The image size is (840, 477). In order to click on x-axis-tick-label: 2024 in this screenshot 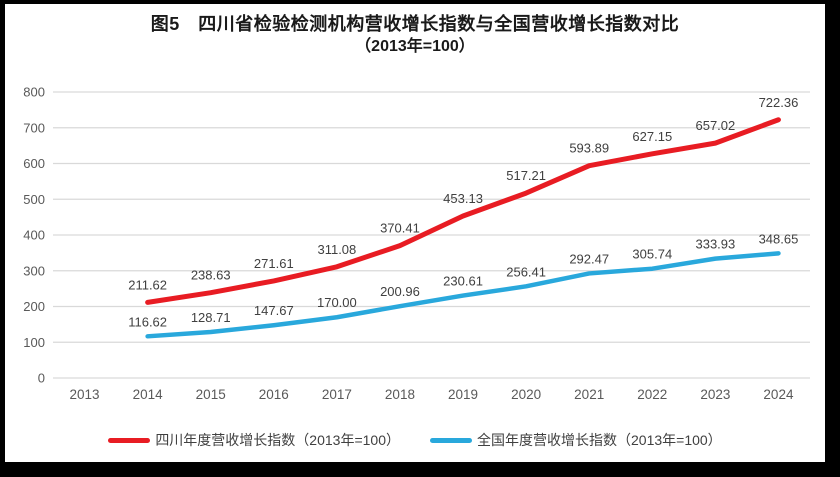, I will do `click(778, 394)`.